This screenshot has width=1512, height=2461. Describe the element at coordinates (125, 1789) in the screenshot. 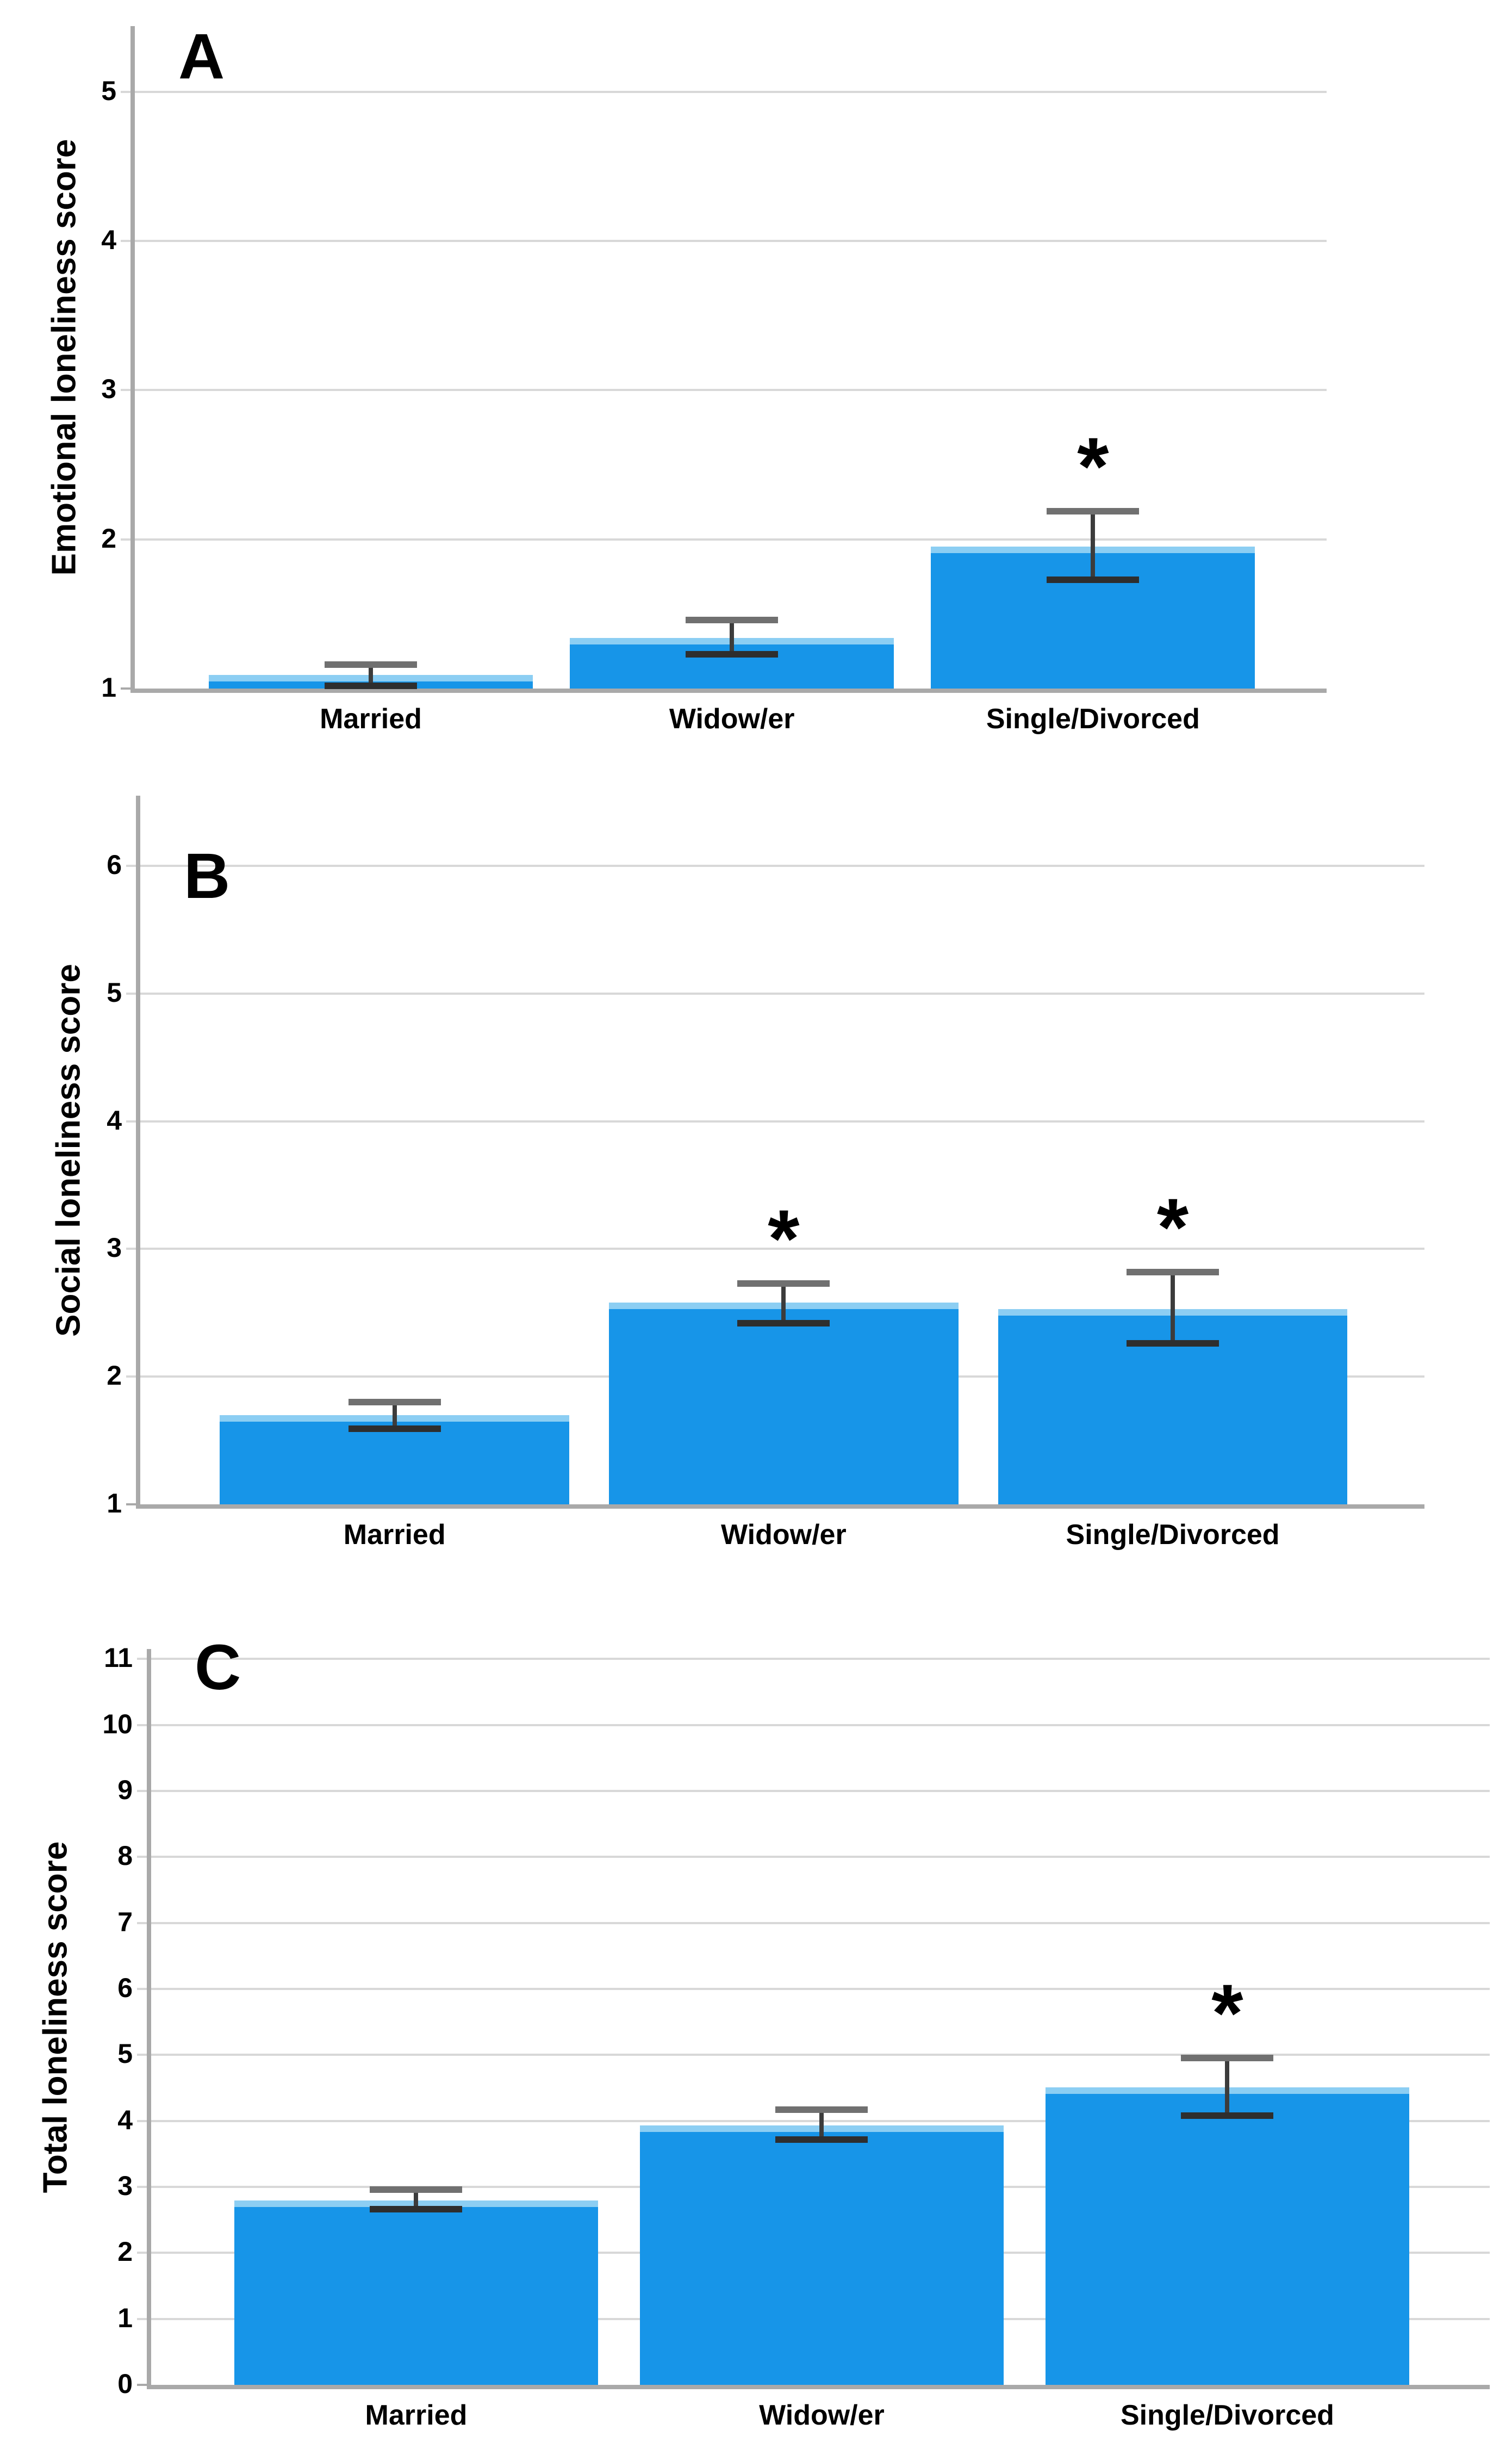

I see `y-tick-label: 9` at that location.